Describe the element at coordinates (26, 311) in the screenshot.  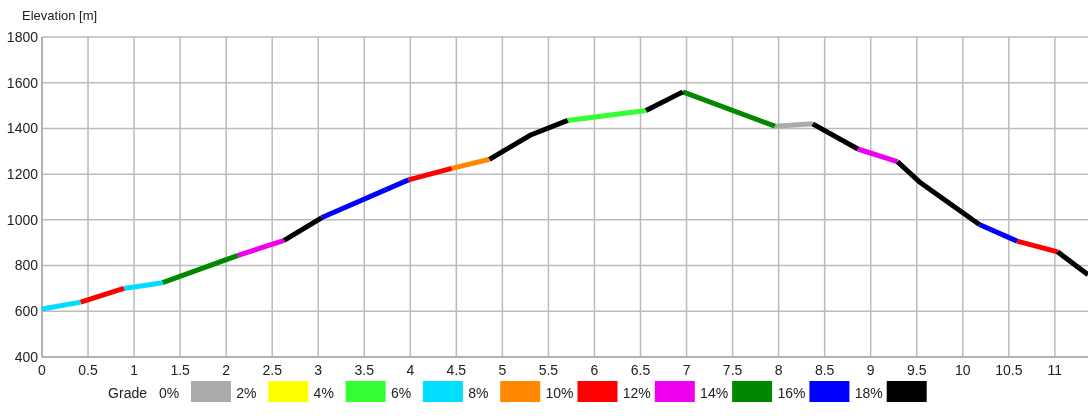
I see `y-tick-label: 600` at that location.